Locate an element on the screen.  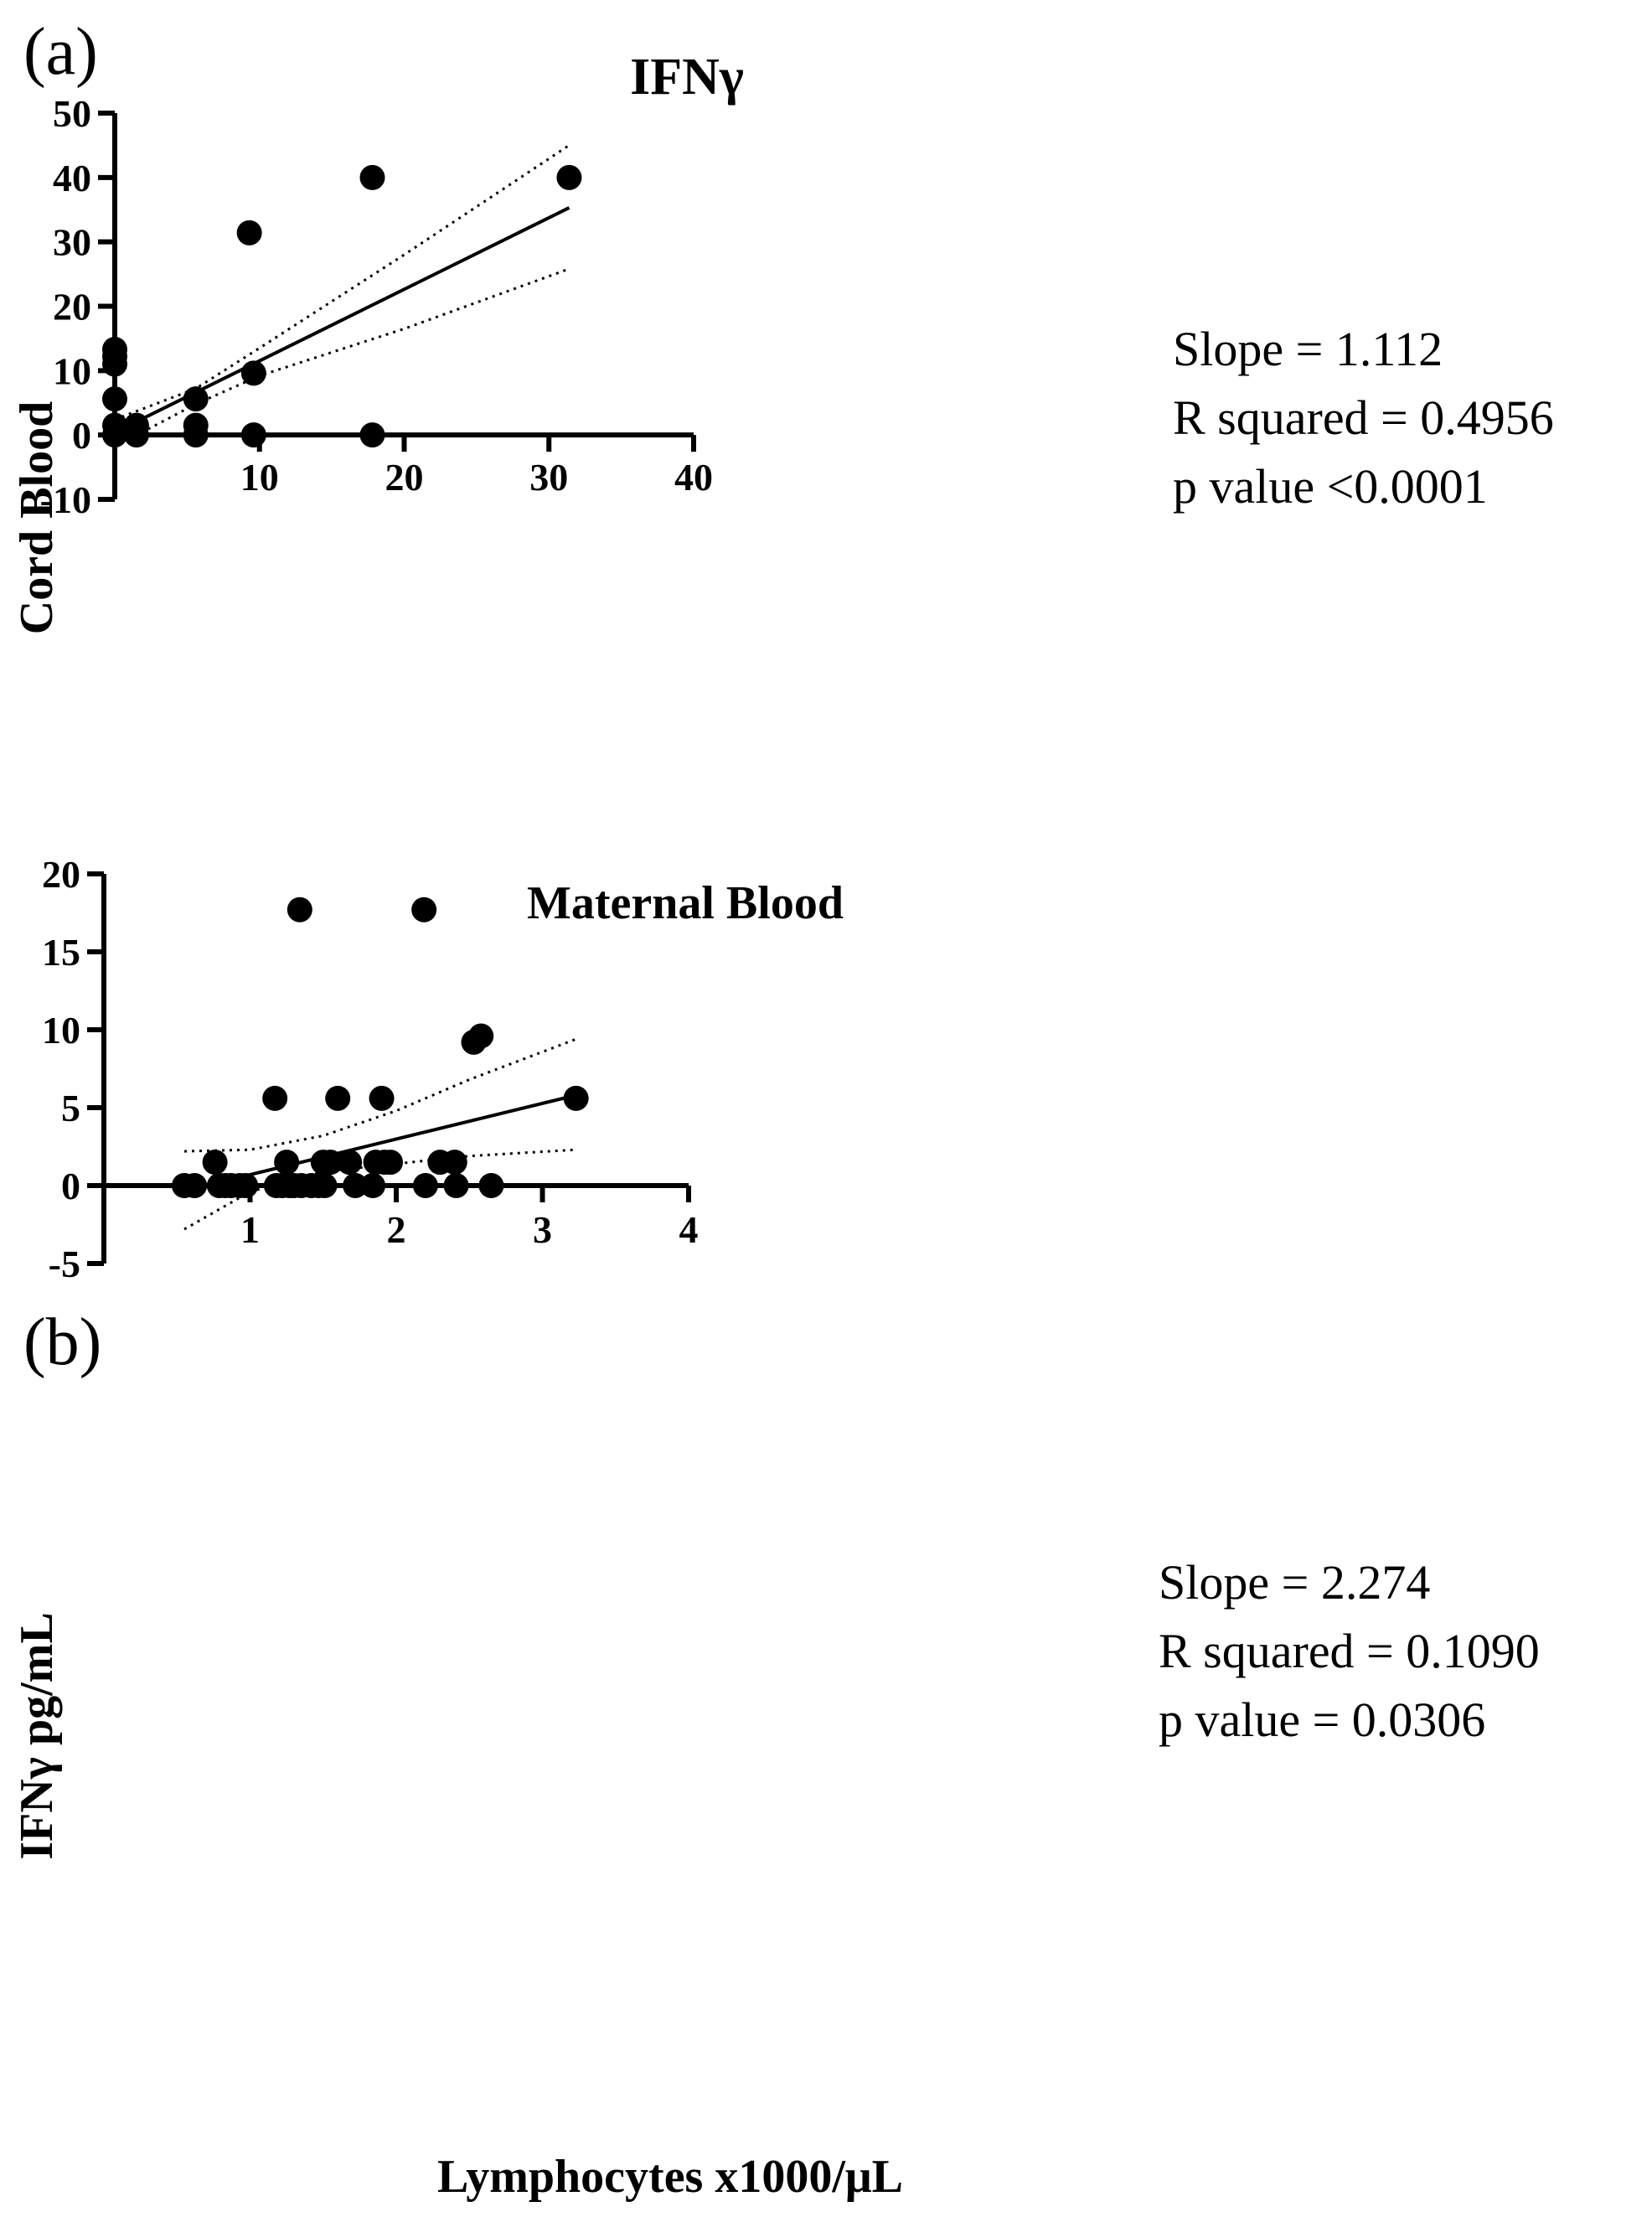
panel-a-stat-slope: Slope = 1.112 is located at coordinates (1308, 349).